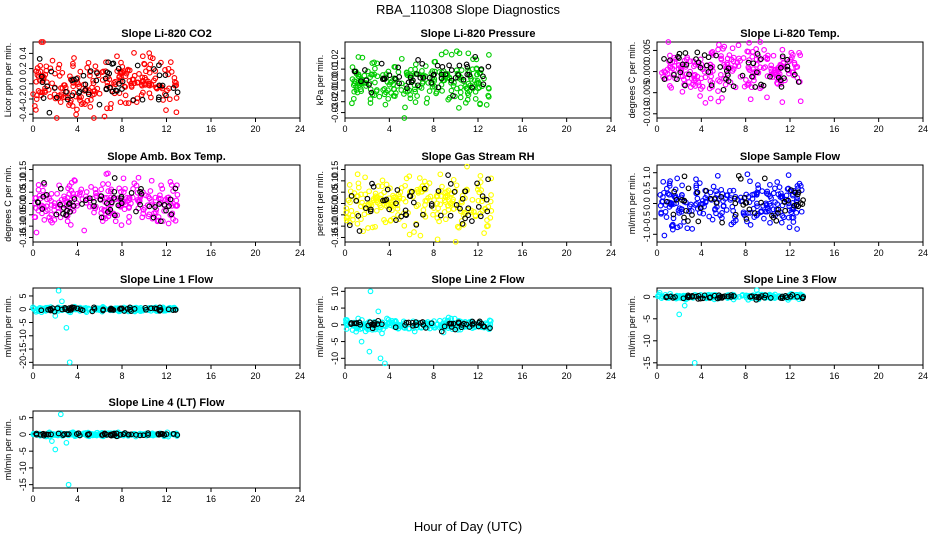 Image resolution: width=936 pixels, height=540 pixels. What do you see at coordinates (335, 204) in the screenshot?
I see `y-tick-label: 0.00` at bounding box center [335, 204].